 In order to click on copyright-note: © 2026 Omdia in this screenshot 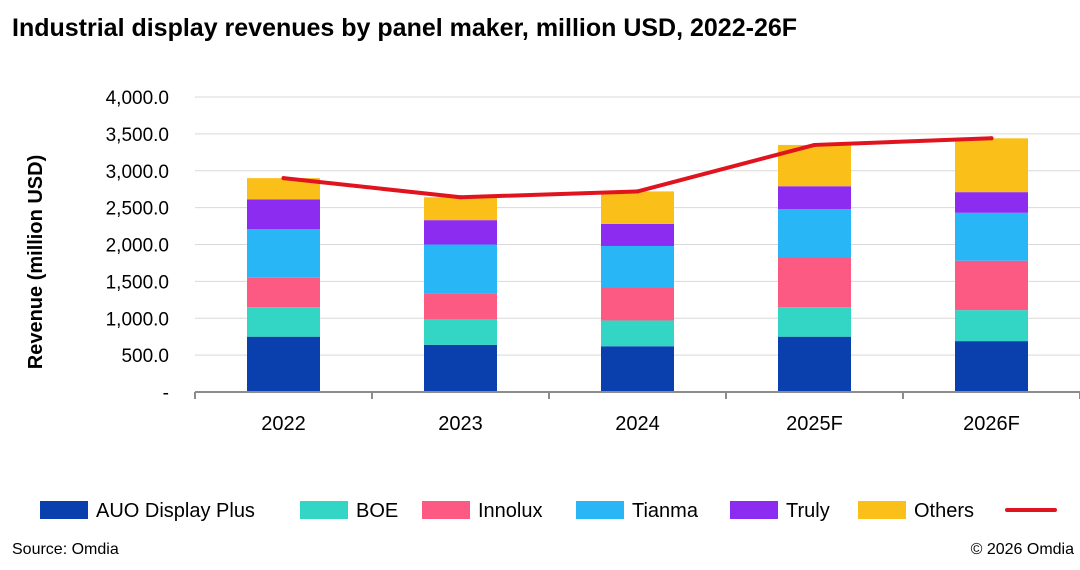, I will do `click(1022, 549)`.